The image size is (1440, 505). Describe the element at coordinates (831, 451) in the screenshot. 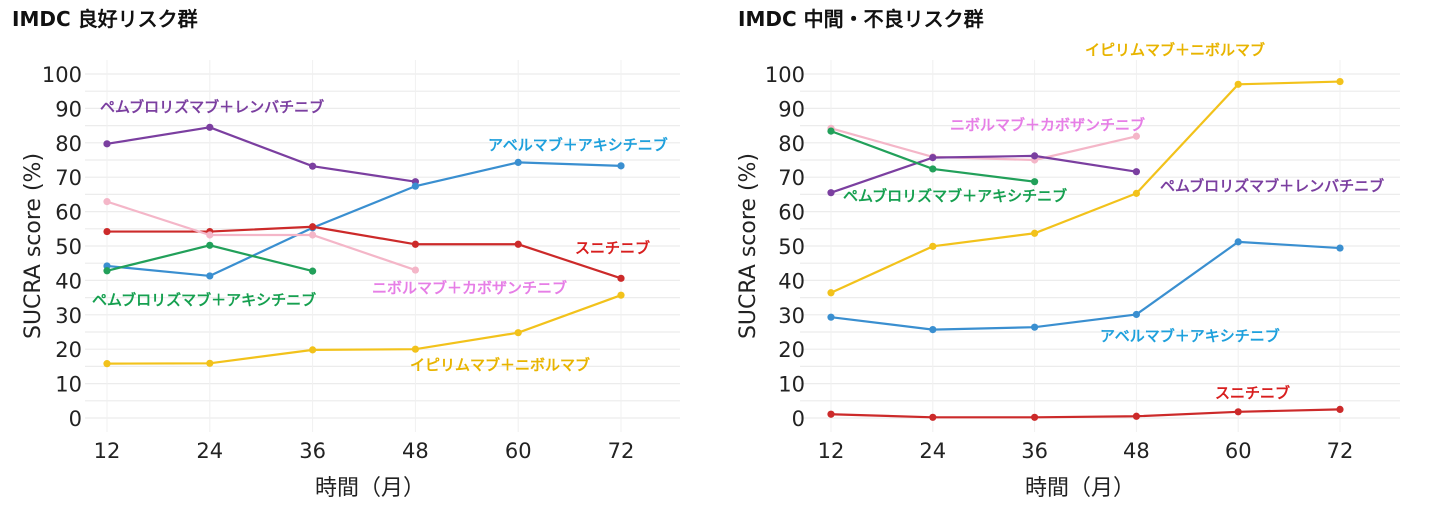

I see `x-tick-label: 12` at that location.